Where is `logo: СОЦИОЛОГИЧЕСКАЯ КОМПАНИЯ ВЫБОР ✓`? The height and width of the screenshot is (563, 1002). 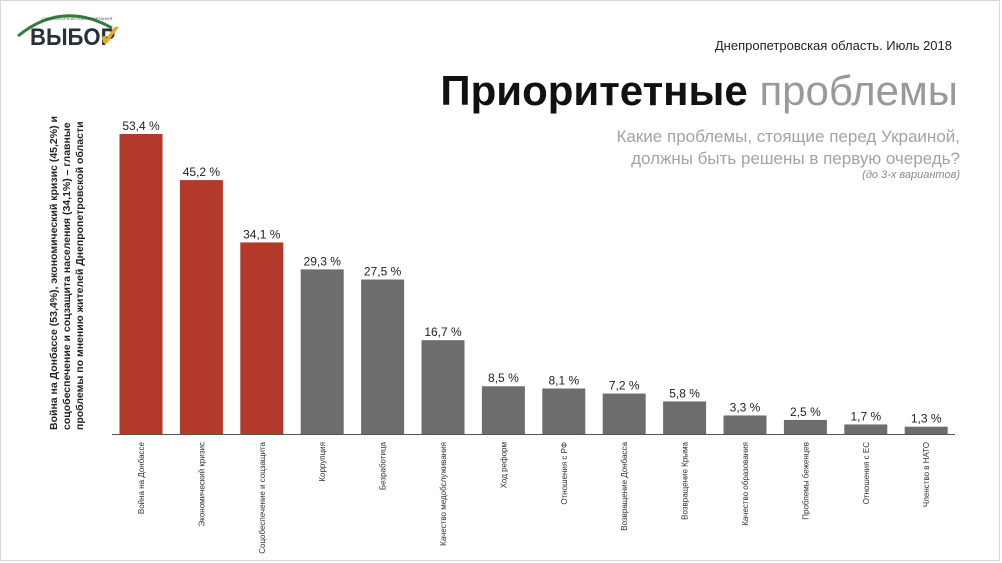
logo: СОЦИОЛОГИЧЕСКАЯ КОМПАНИЯ ВЫБОР ✓ is located at coordinates (68, 31).